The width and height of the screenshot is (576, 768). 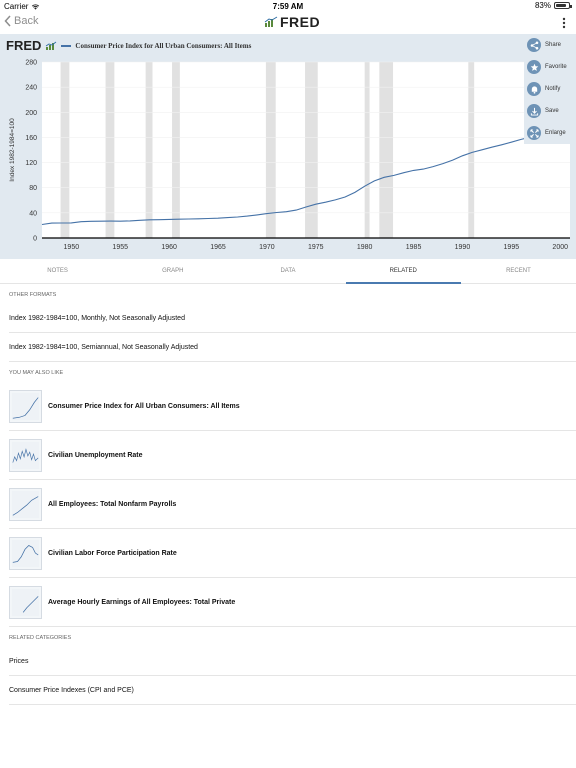 I want to click on back-label: Back, so click(x=26, y=21).